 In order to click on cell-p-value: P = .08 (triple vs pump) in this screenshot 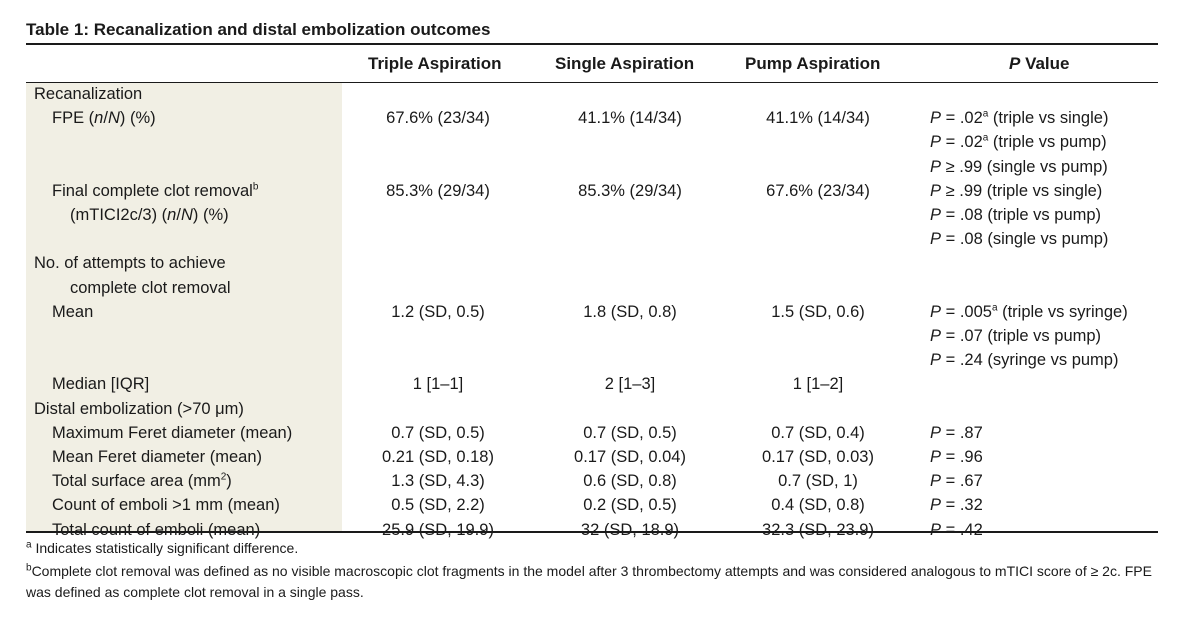, I will do `click(1016, 215)`.